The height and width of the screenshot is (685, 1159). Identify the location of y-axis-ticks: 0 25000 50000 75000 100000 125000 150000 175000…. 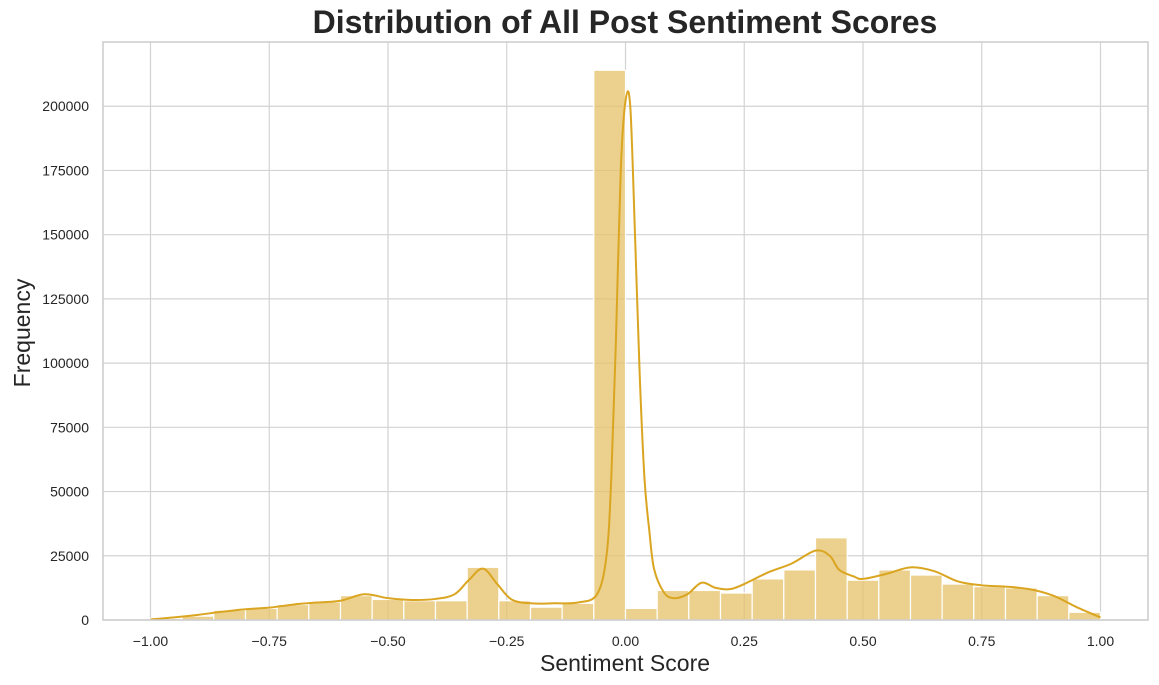
(65, 363).